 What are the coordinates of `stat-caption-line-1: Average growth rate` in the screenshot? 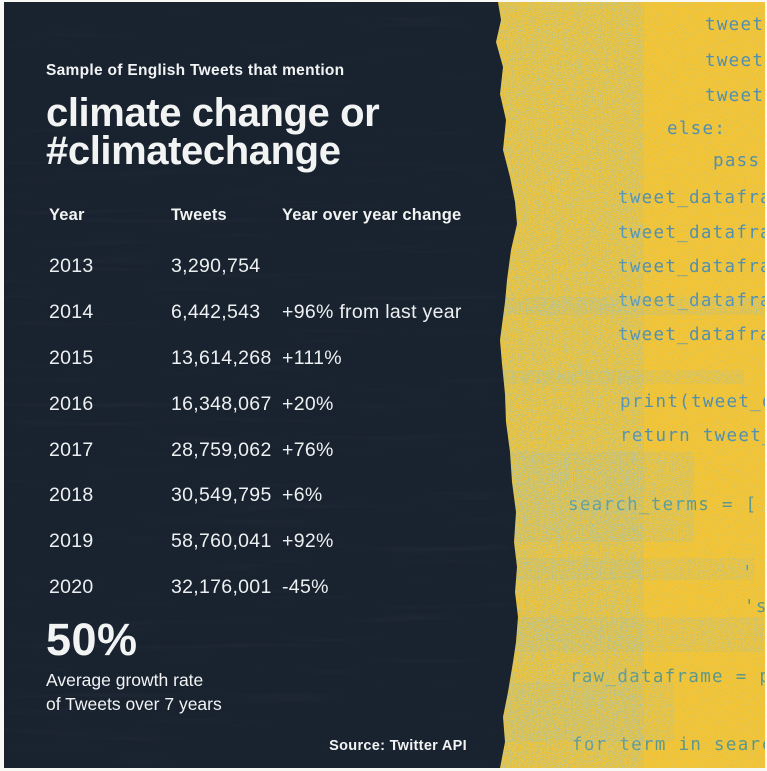 It's located at (125, 680).